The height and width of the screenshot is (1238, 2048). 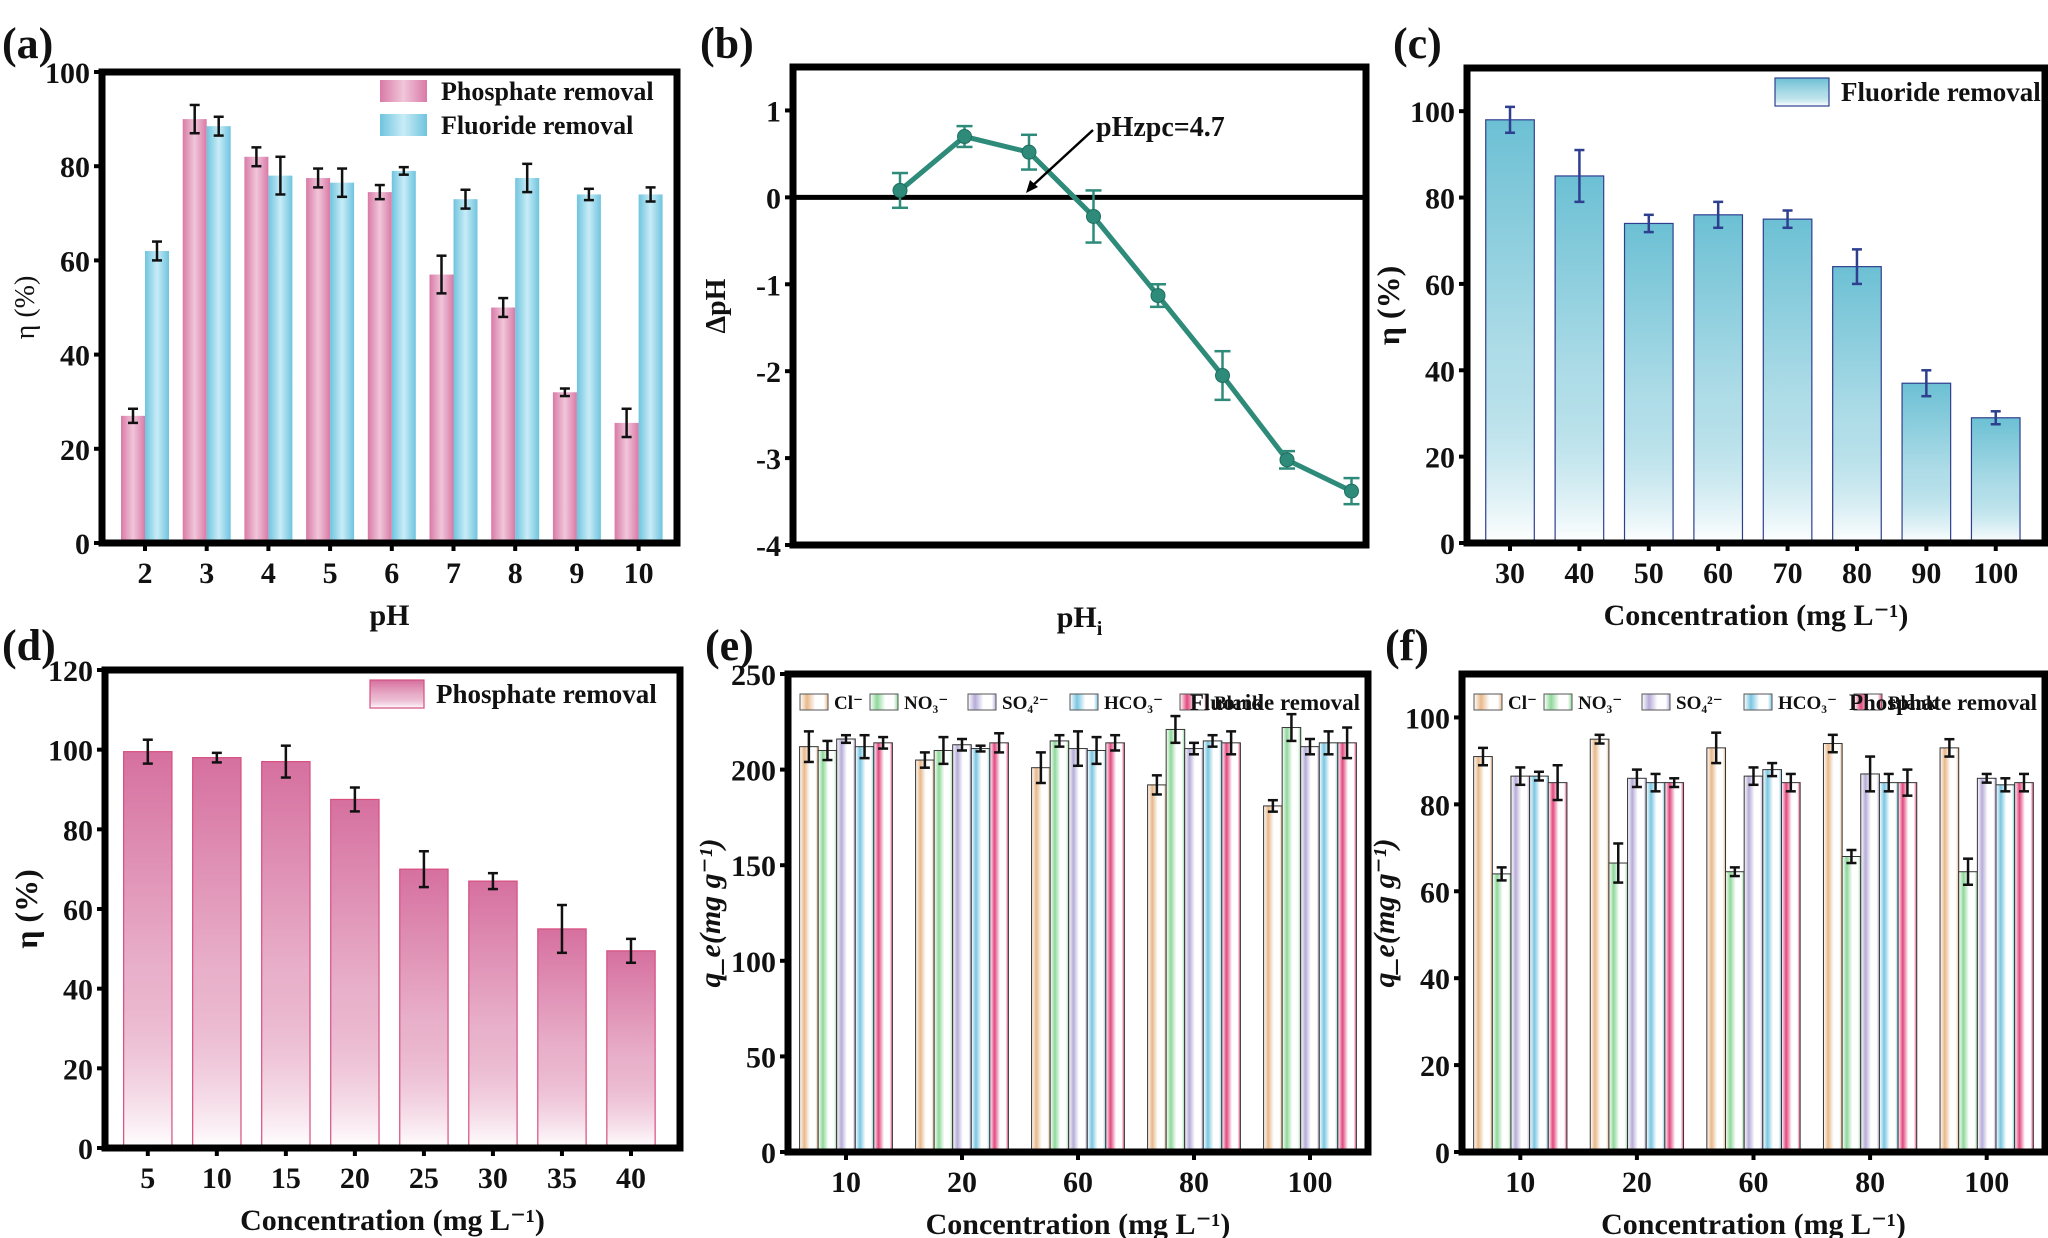 I want to click on x-tick-label: 50, so click(x=1649, y=573).